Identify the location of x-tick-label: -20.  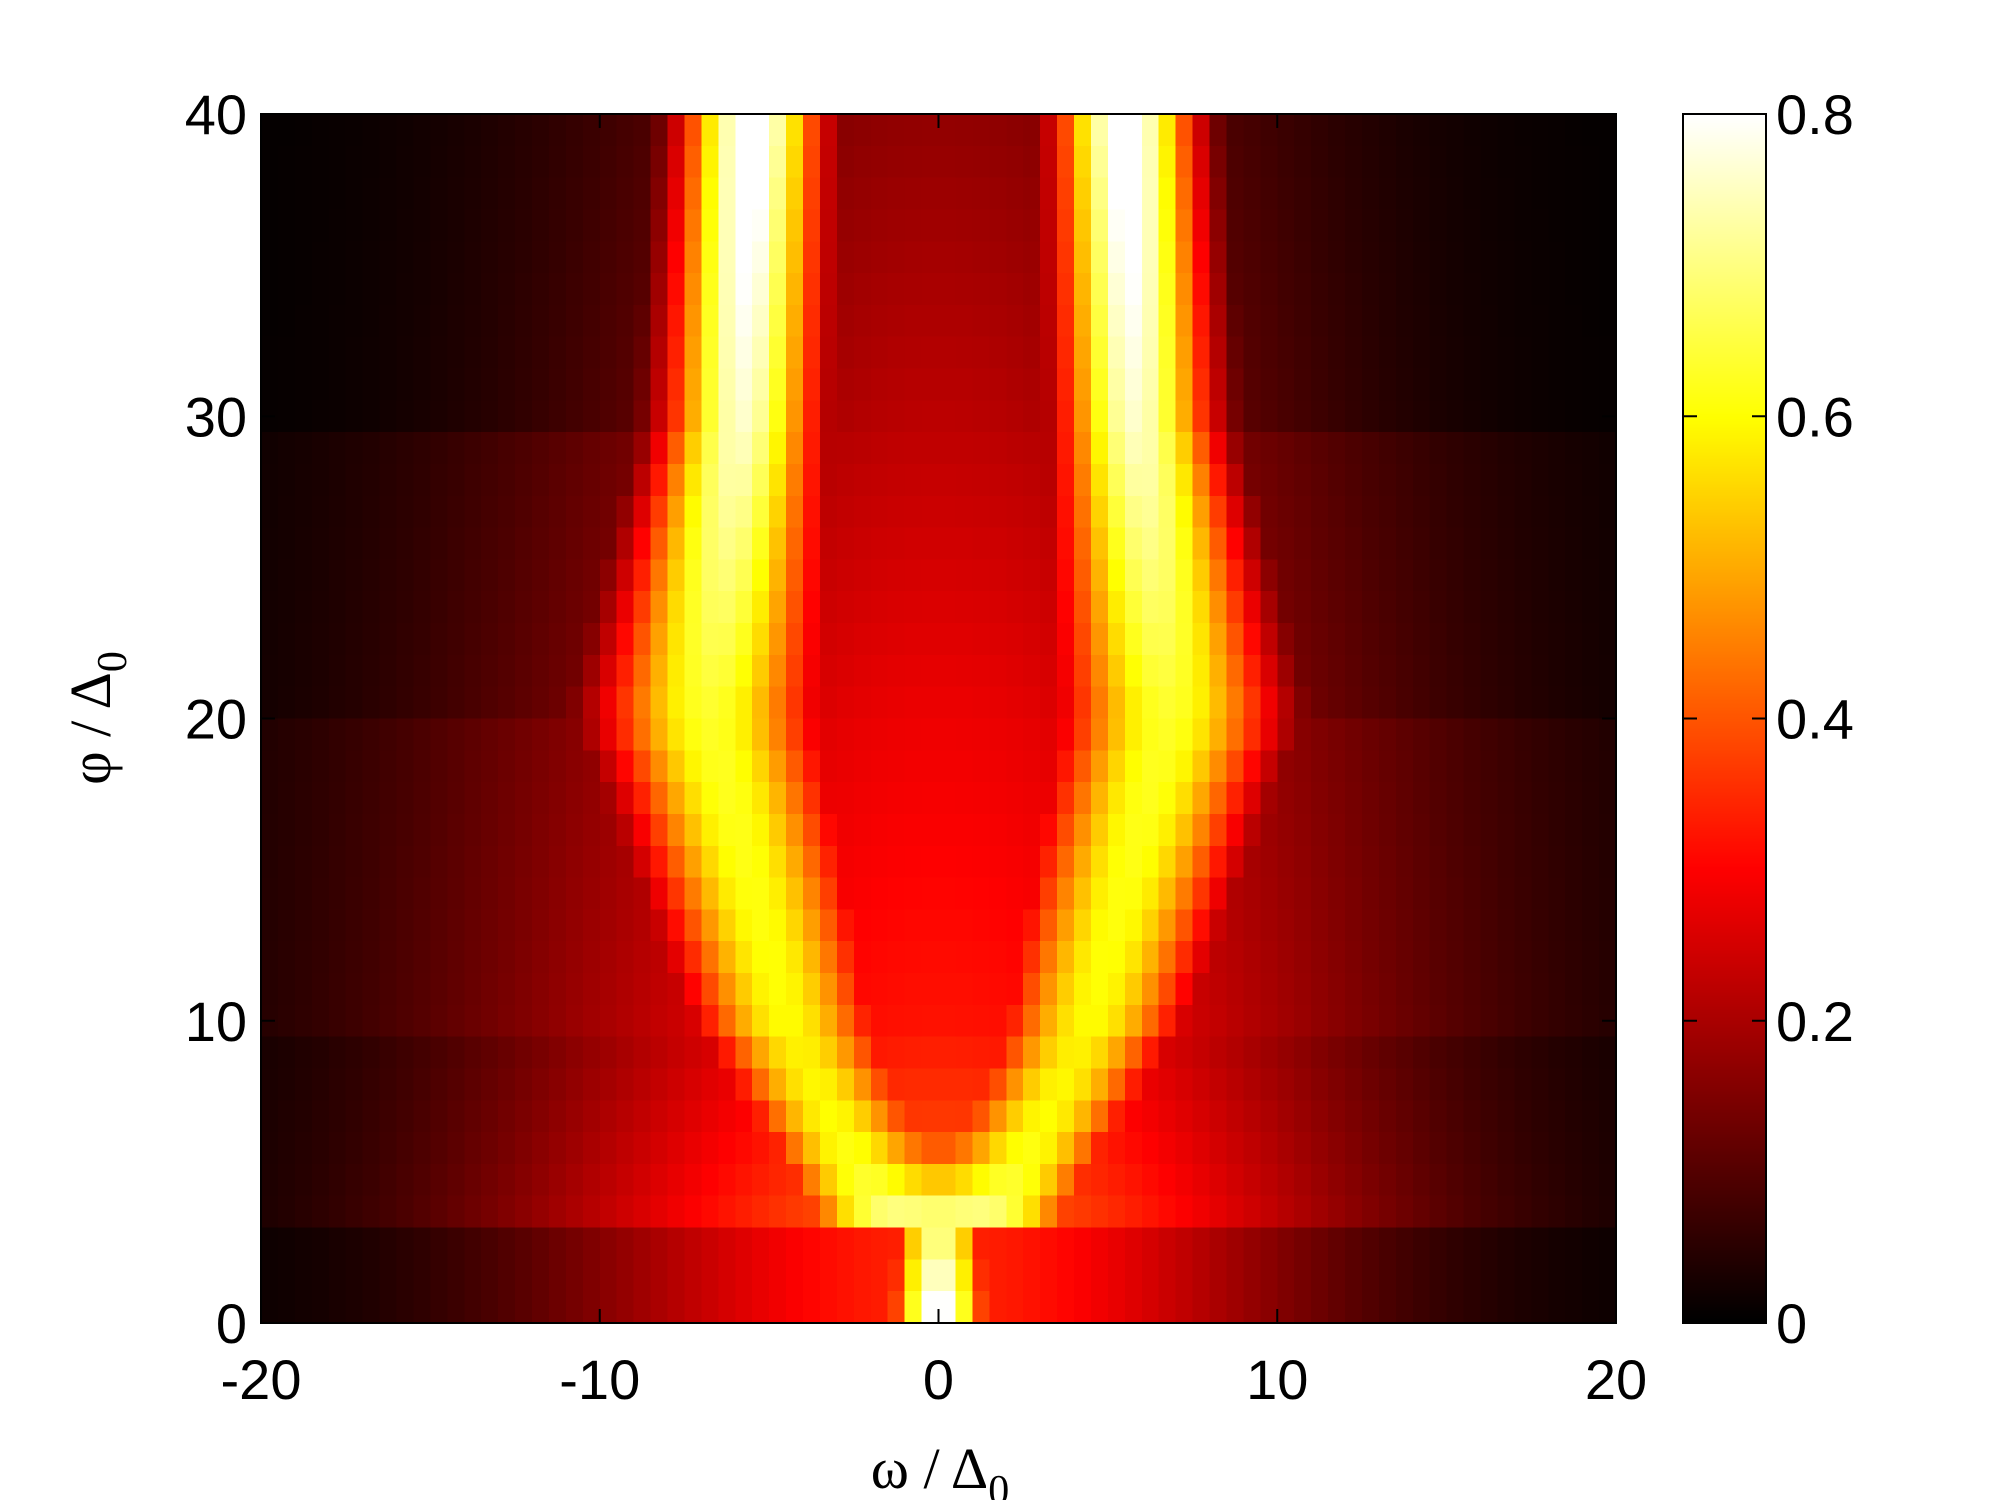
(261, 1379).